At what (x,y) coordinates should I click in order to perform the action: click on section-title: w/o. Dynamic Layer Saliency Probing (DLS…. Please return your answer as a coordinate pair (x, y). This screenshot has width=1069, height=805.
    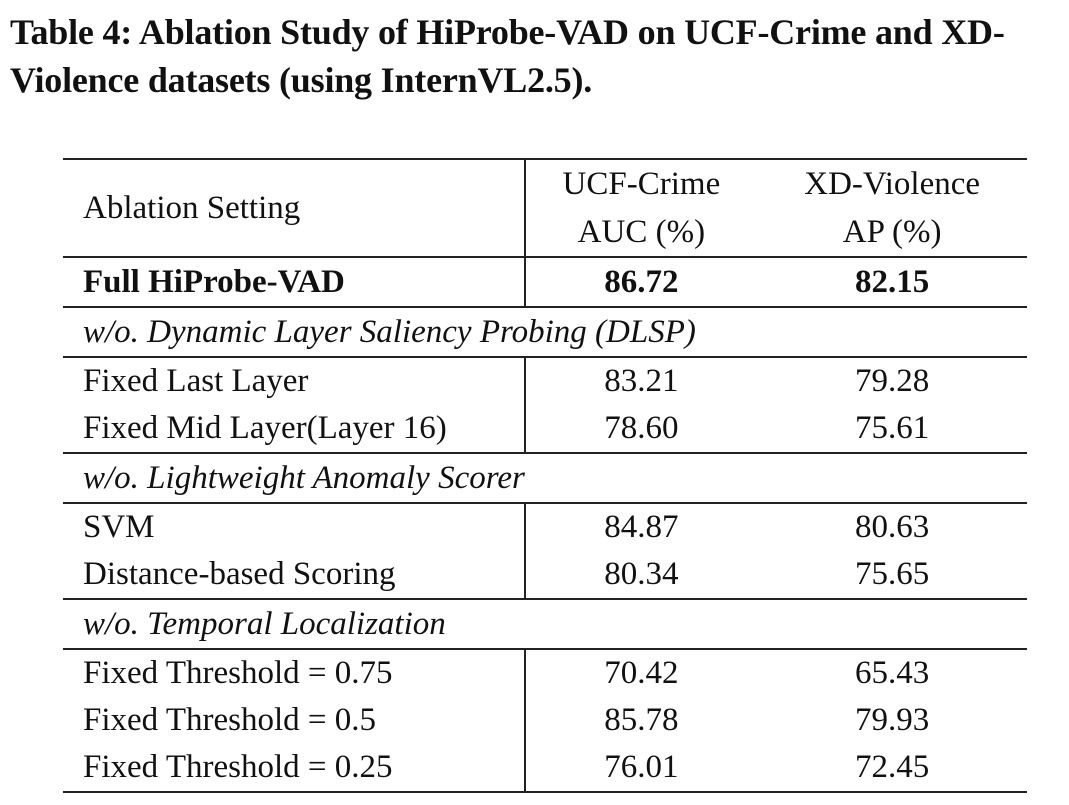
    Looking at the image, I should click on (545, 331).